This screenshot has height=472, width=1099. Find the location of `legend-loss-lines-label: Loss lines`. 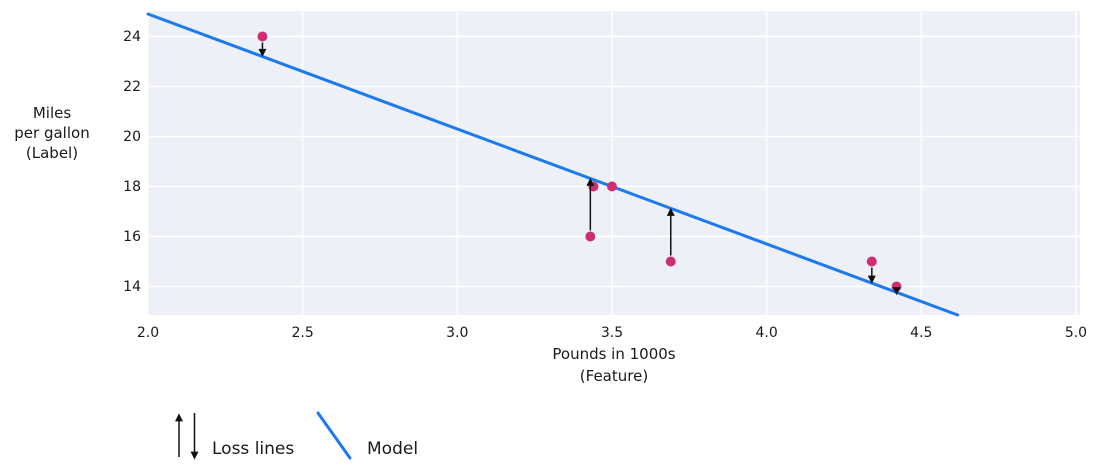

legend-loss-lines-label: Loss lines is located at coordinates (253, 449).